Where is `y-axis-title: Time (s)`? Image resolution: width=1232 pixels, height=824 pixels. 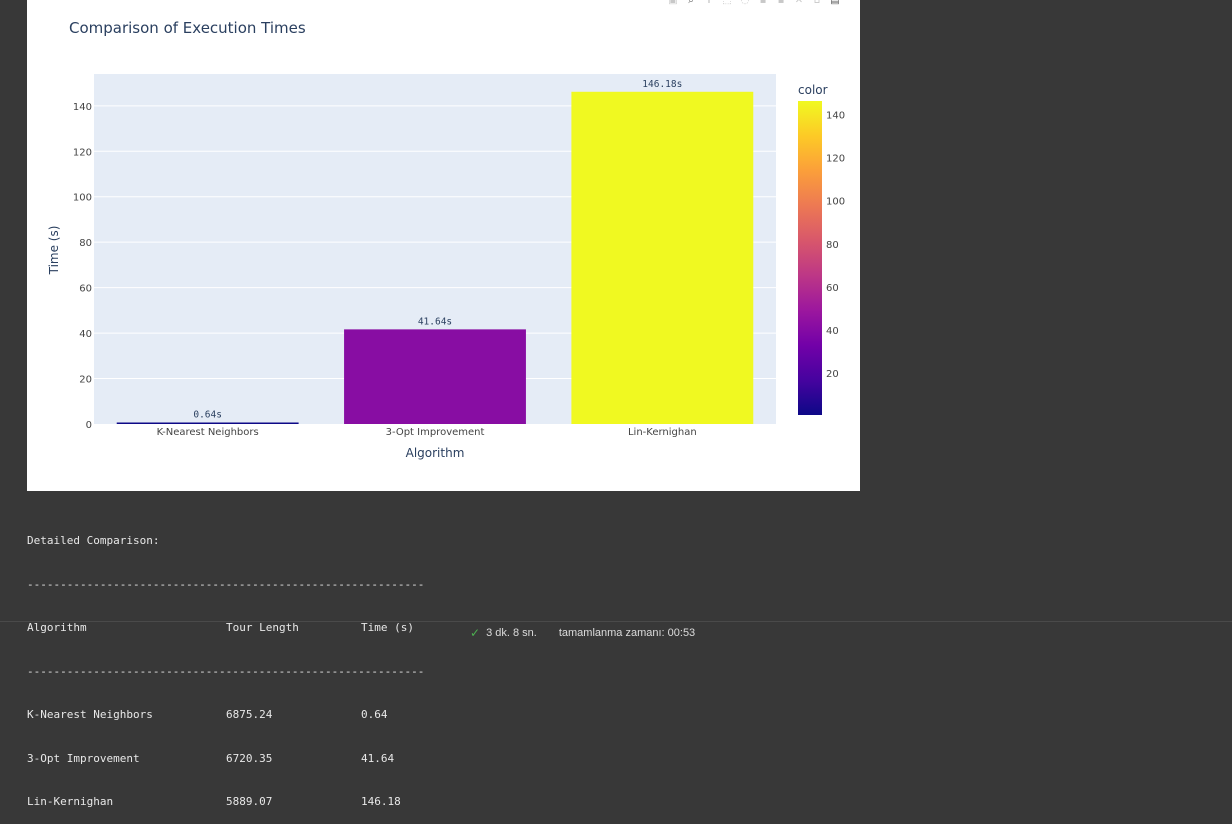
y-axis-title: Time (s) is located at coordinates (54, 251).